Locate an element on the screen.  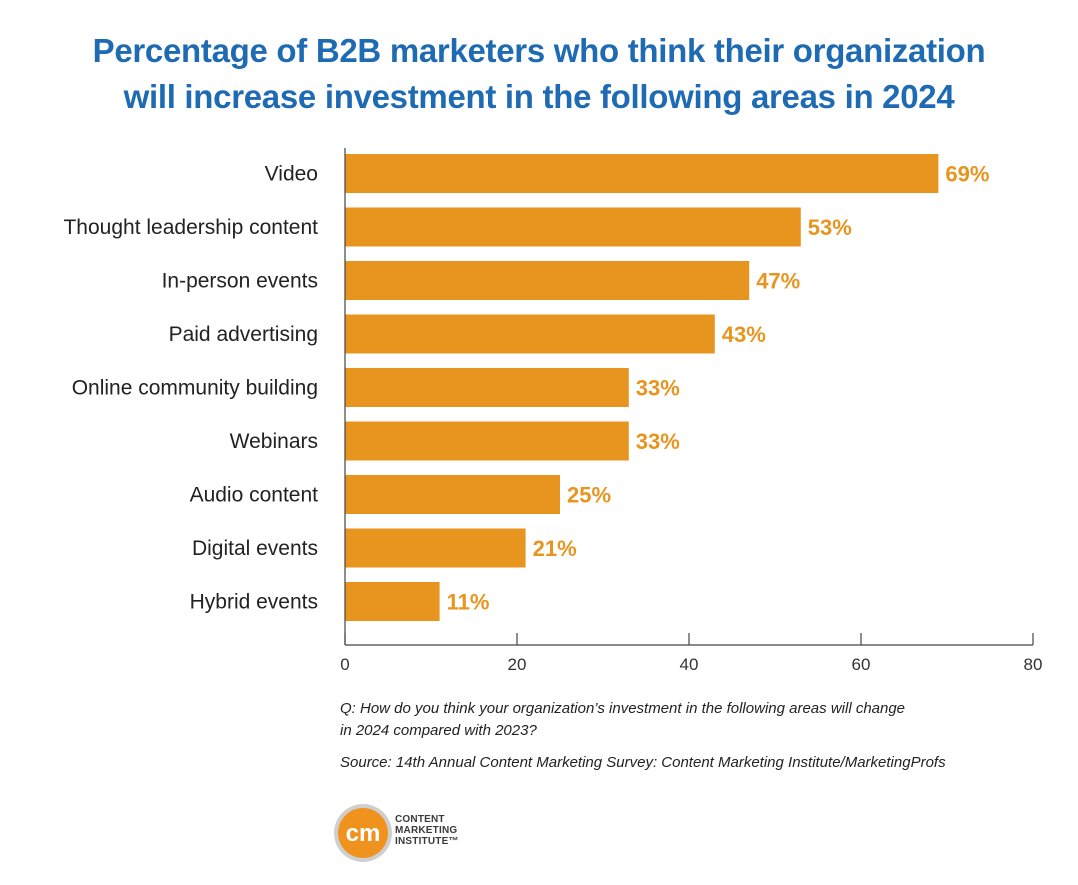
value-label-3: 43% is located at coordinates (744, 334).